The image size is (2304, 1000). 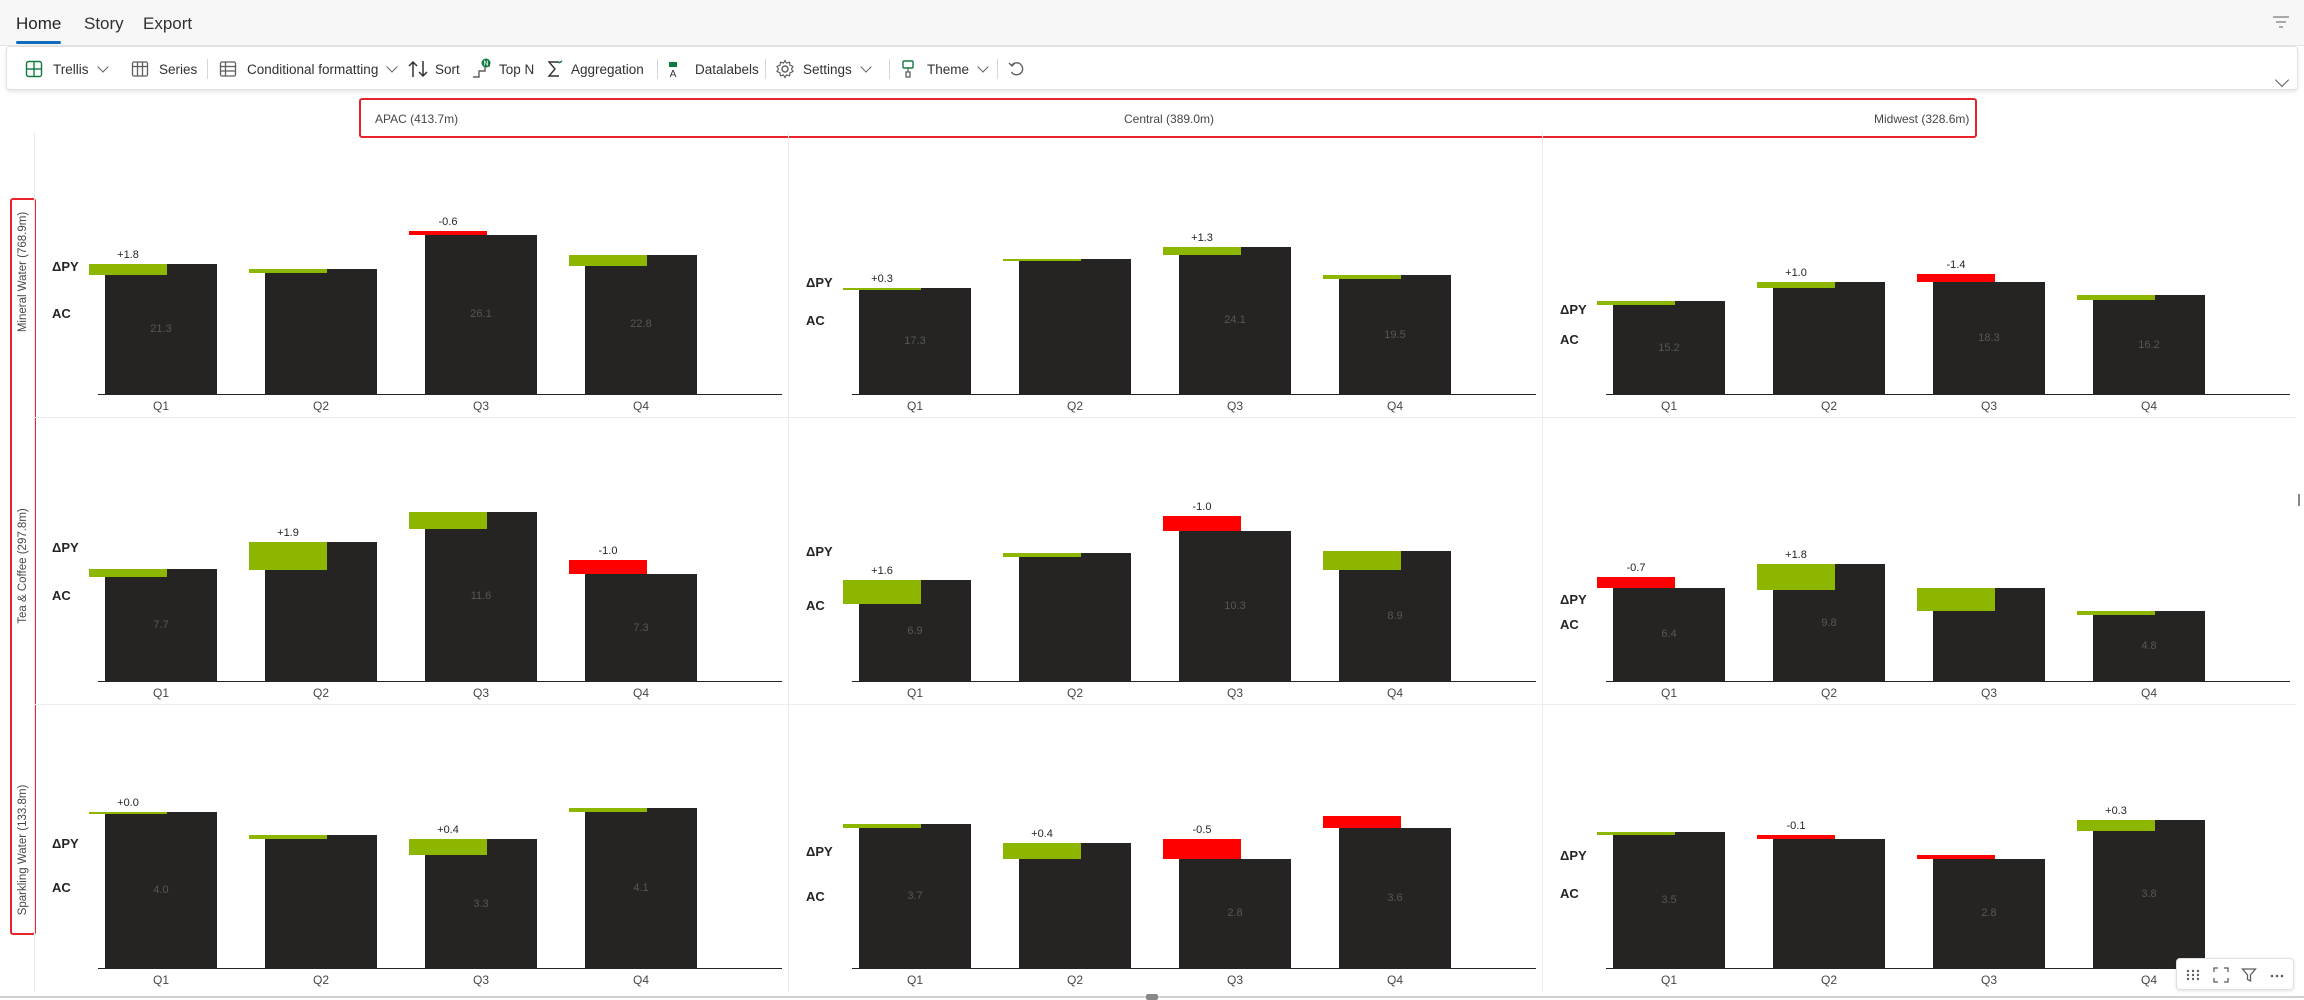 I want to click on trellis-button: Trellis, so click(x=67, y=69).